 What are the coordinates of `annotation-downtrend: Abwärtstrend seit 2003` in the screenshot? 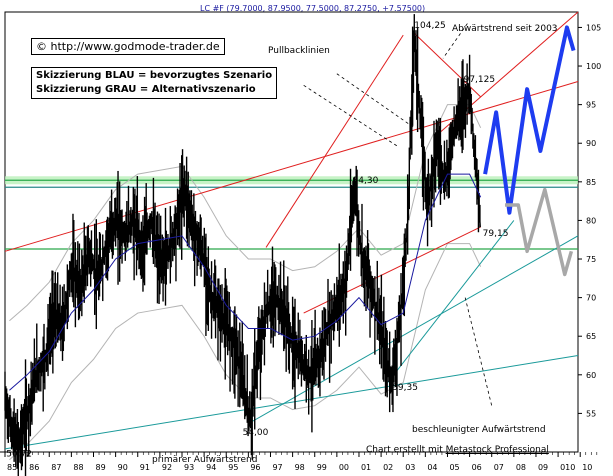 It's located at (505, 29).